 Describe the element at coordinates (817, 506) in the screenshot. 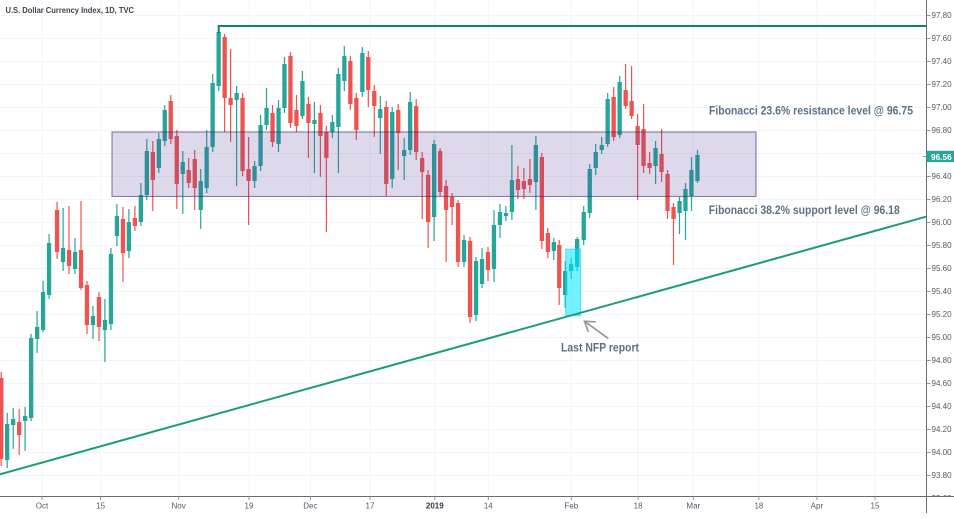

I see `svg-text: Apr` at that location.